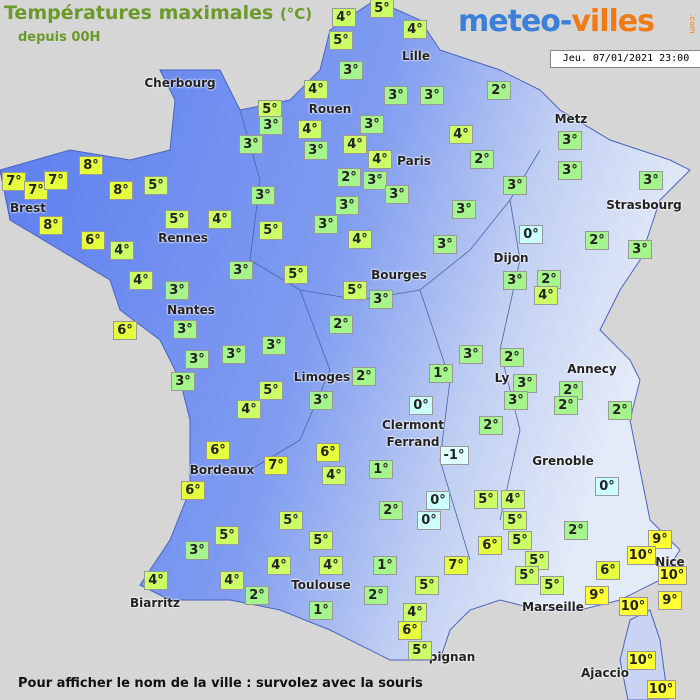 The width and height of the screenshot is (700, 700). What do you see at coordinates (454, 455) in the screenshot?
I see `temperature-label: -1°` at bounding box center [454, 455].